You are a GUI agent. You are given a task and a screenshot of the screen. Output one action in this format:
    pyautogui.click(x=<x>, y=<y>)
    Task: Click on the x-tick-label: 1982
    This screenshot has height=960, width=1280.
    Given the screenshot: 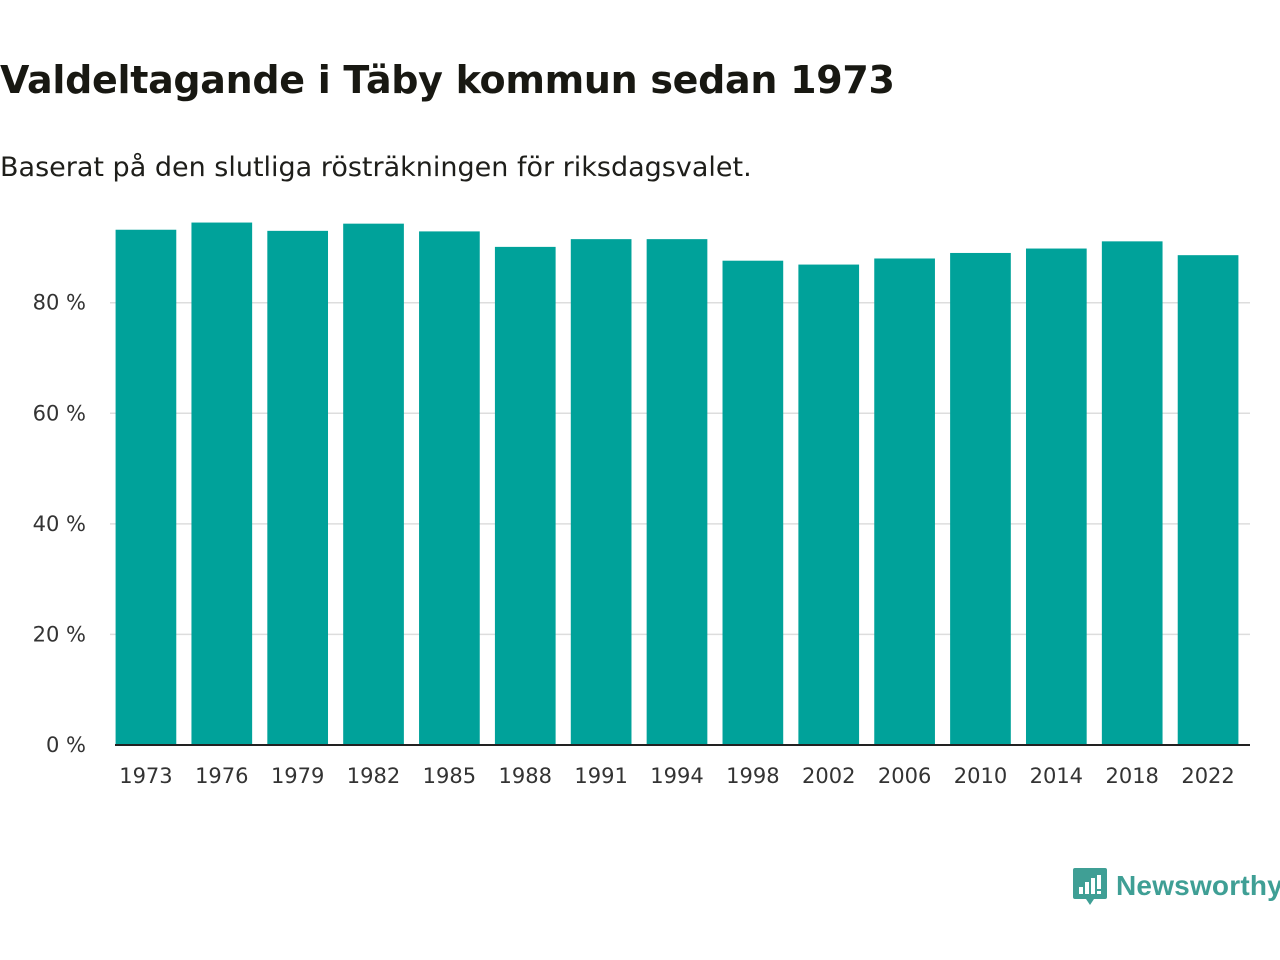 What is the action you would take?
    pyautogui.click(x=373, y=776)
    